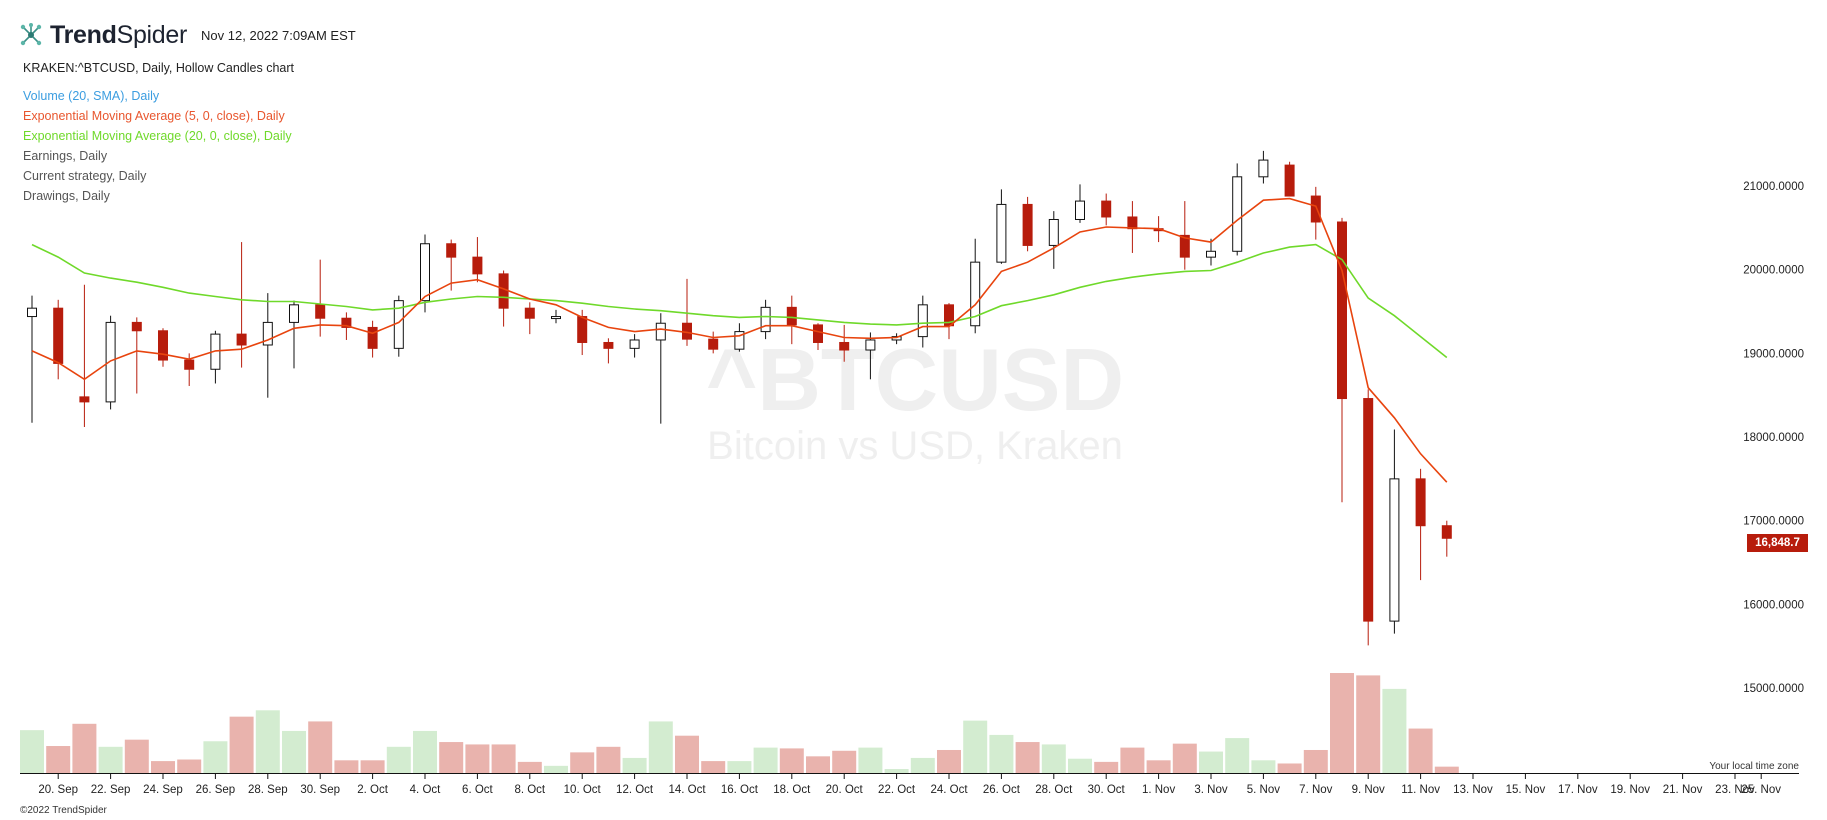 The image size is (1827, 820). What do you see at coordinates (1526, 790) in the screenshot?
I see `x-tick-label: 15. Nov` at bounding box center [1526, 790].